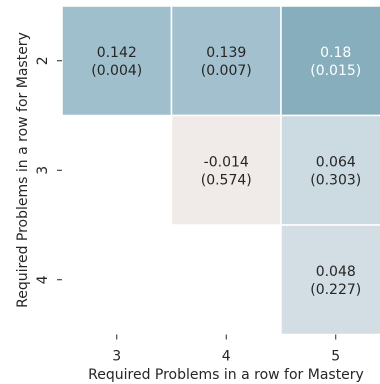 The height and width of the screenshot is (384, 380). What do you see at coordinates (226, 162) in the screenshot?
I see `cell-value-label: -0.014` at bounding box center [226, 162].